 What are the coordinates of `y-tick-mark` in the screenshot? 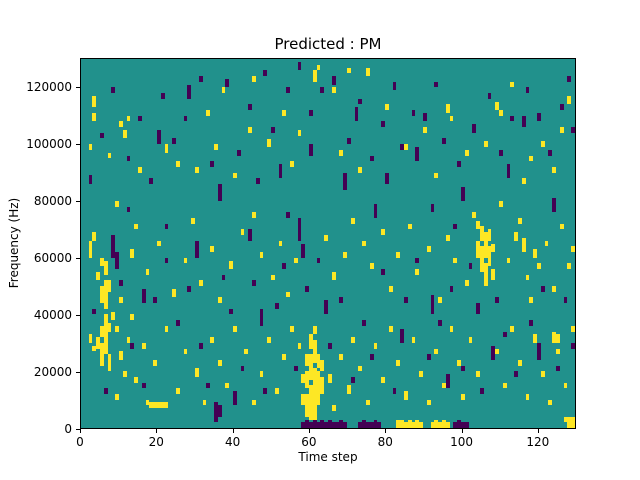 It's located at (78, 144).